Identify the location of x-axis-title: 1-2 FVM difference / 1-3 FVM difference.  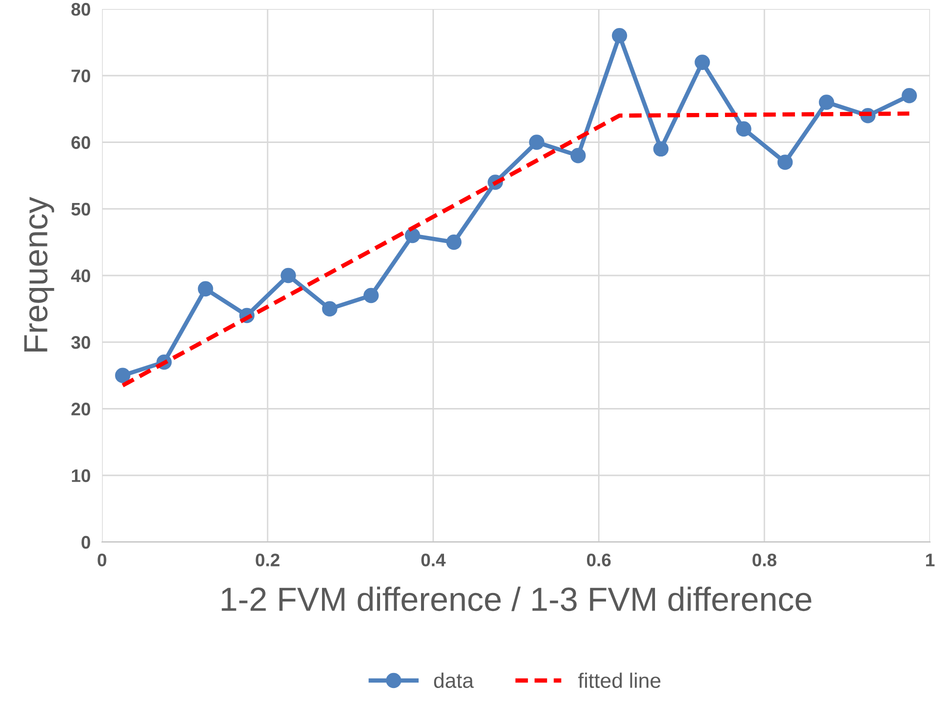
(517, 599).